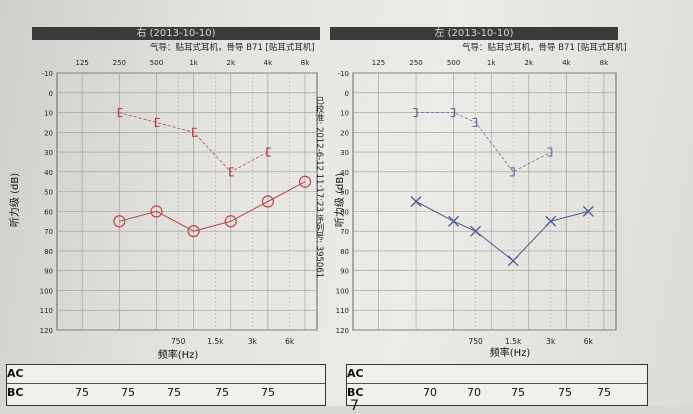  I want to click on left-ear-title: 左 (2013-10-10), so click(474, 33).